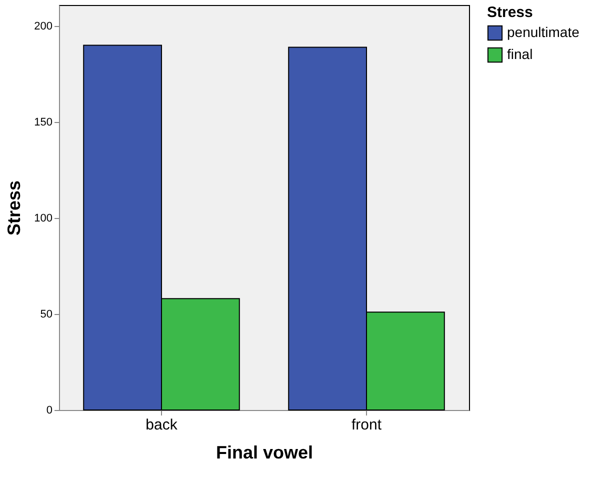  I want to click on legend-label: penultimate, so click(543, 32).